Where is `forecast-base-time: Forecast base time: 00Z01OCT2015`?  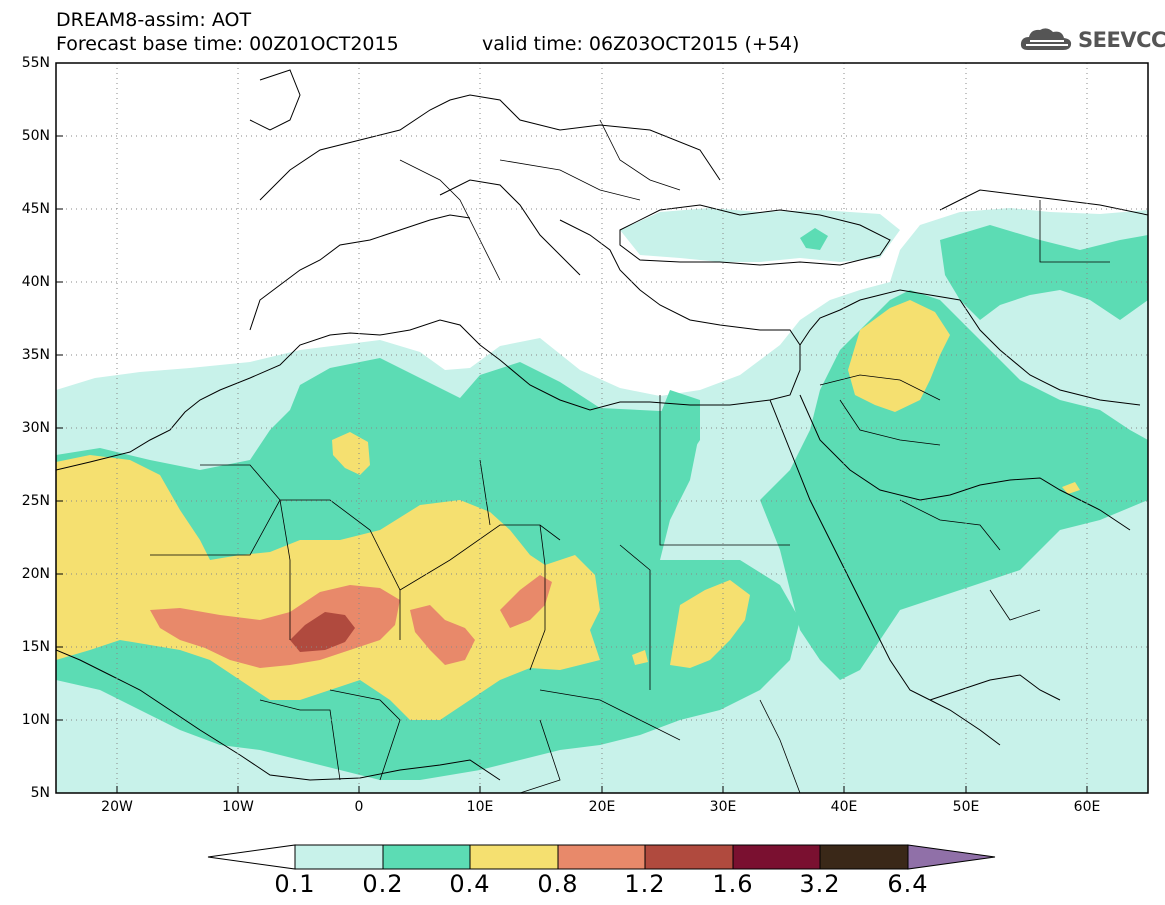
forecast-base-time: Forecast base time: 00Z01OCT2015 is located at coordinates (227, 44).